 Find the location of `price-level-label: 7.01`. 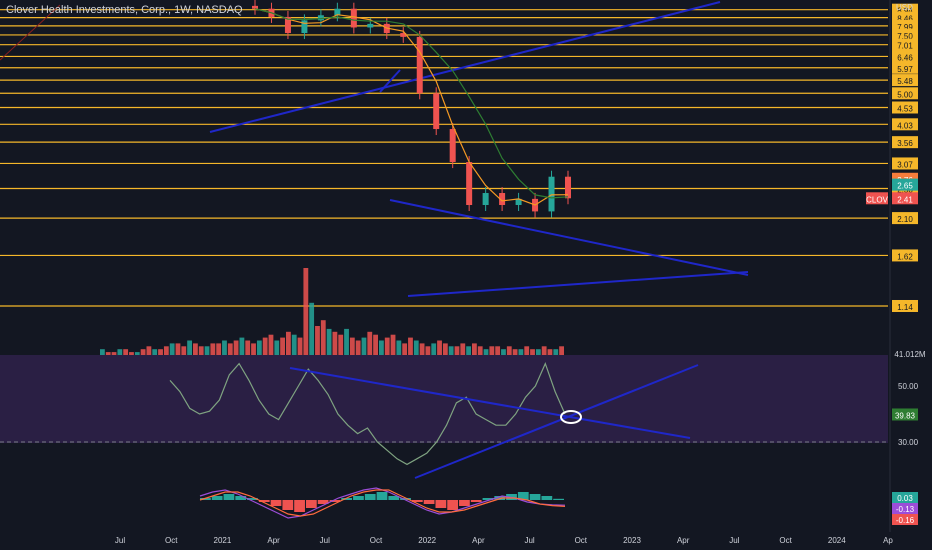

price-level-label: 7.01 is located at coordinates (905, 46).